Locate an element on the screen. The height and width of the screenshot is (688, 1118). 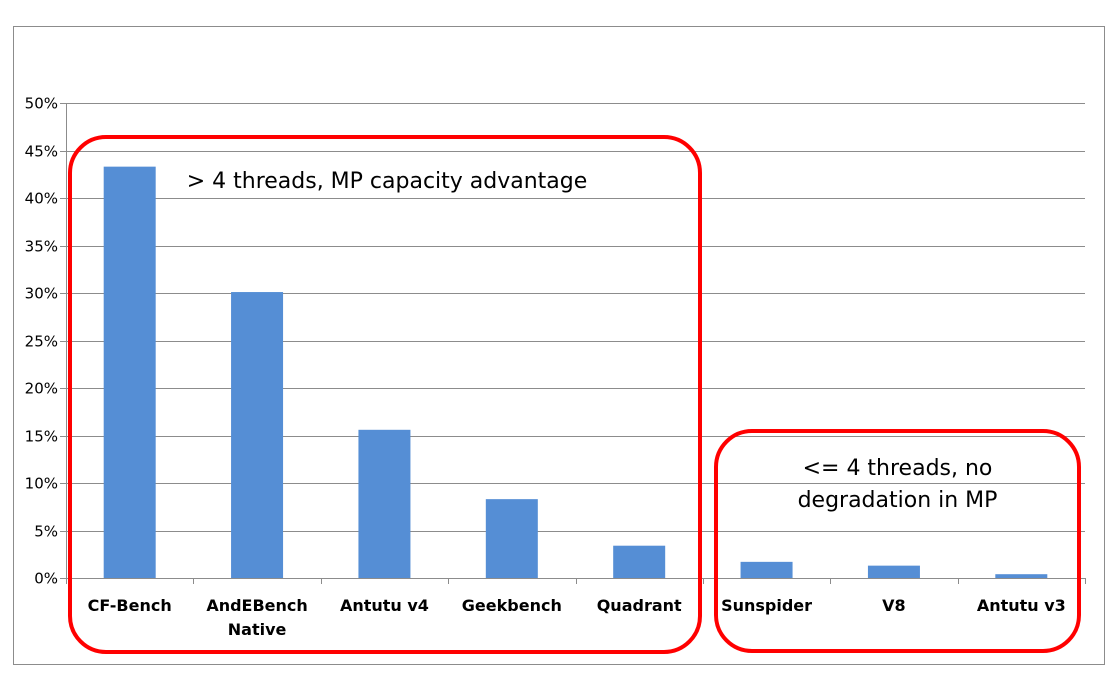
y-tick-label: 25% is located at coordinates (41, 342).